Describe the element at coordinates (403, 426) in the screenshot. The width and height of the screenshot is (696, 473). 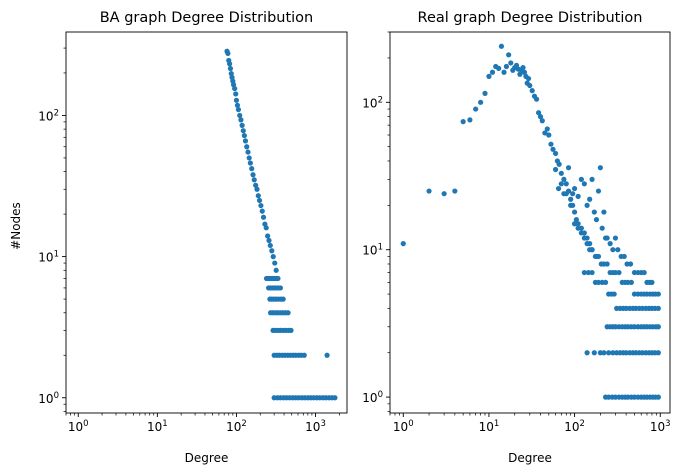
I see `x-tick-label: 100` at that location.